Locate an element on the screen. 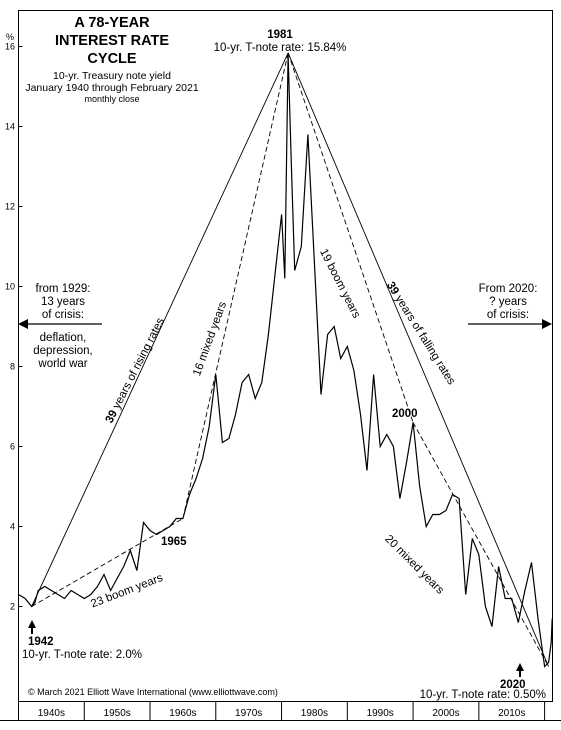  y-tick-label: 2 is located at coordinates (12, 607).